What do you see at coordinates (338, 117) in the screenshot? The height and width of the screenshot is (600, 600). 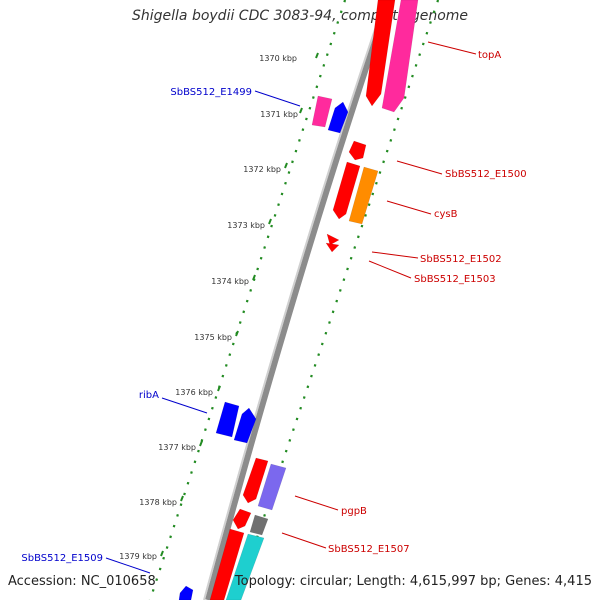 I see `gene-sbbs512-e1499-blue` at bounding box center [338, 117].